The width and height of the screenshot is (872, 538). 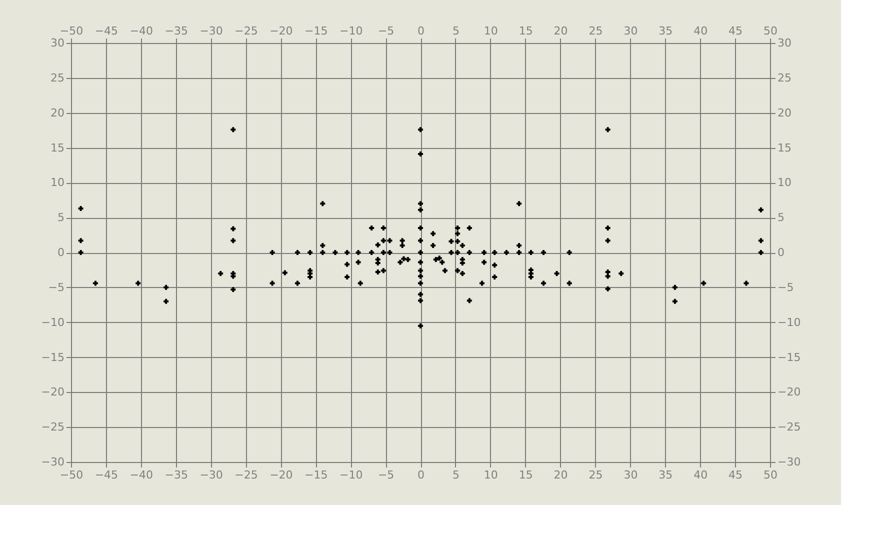 What do you see at coordinates (211, 475) in the screenshot?
I see `x-tick-label: −30` at bounding box center [211, 475].